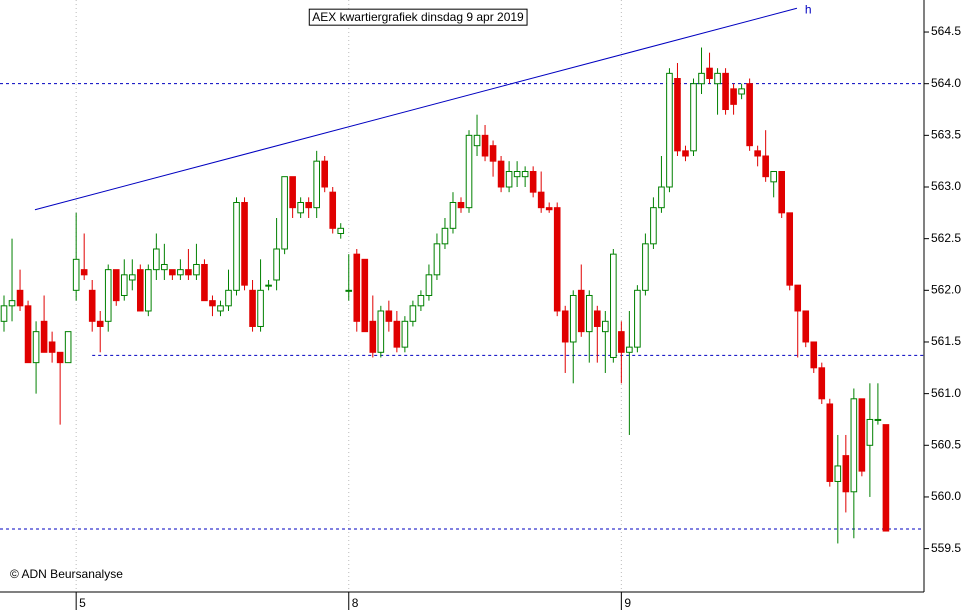 The height and width of the screenshot is (612, 979). What do you see at coordinates (946, 393) in the screenshot?
I see `y-tick-label: 561.0` at bounding box center [946, 393].